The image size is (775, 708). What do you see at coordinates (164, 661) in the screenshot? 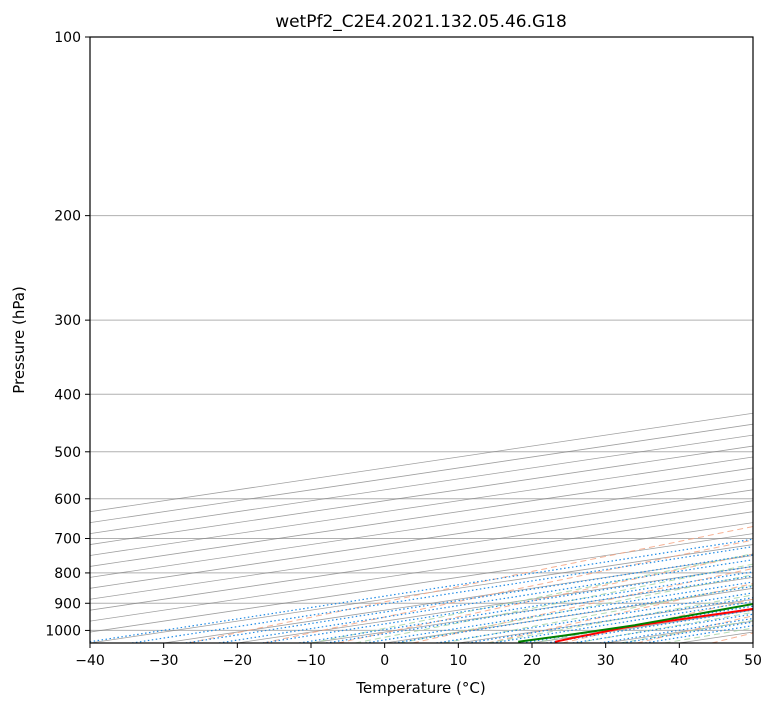
I see `x-tick-label: −30` at bounding box center [164, 661].